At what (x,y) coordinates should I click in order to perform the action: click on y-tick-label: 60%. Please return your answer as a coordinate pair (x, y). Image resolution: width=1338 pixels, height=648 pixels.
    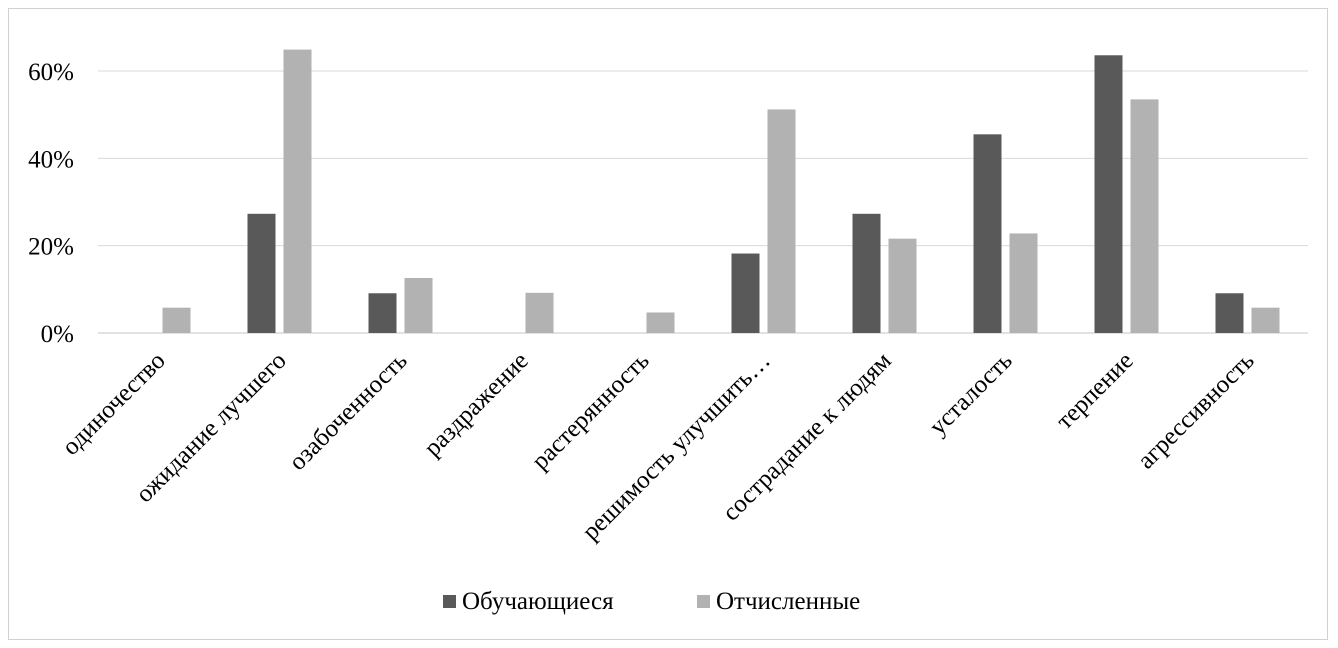
    Looking at the image, I should click on (51, 72).